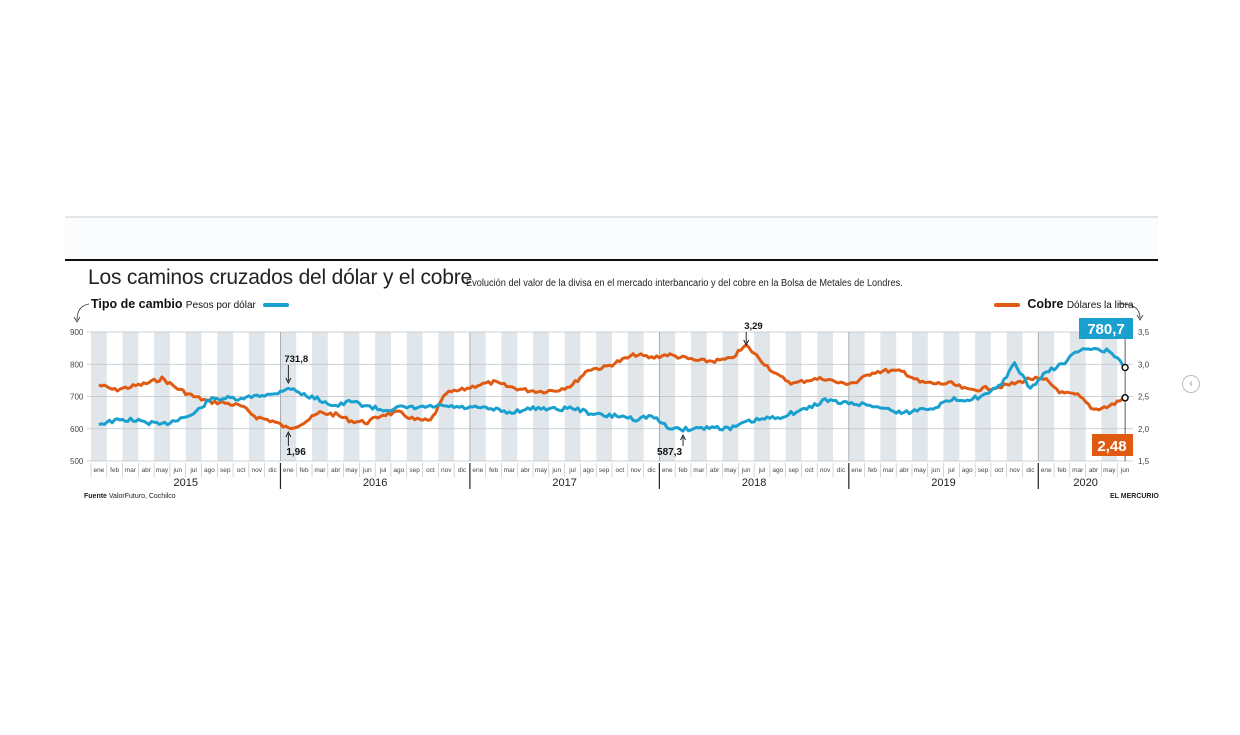 This screenshot has height=735, width=1240. I want to click on right-axis-pointer, so click(1129, 311).